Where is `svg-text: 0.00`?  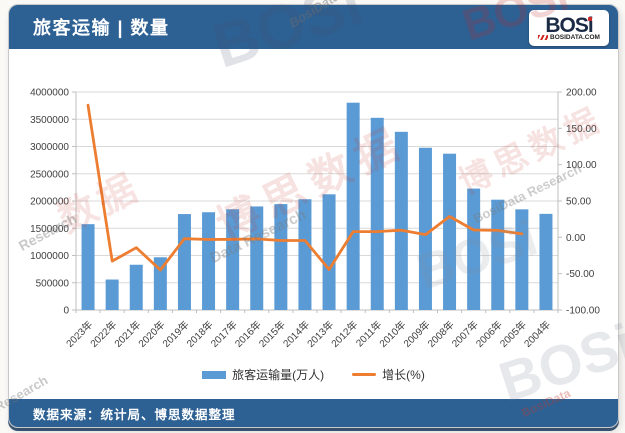
svg-text: 0.00 is located at coordinates (576, 238).